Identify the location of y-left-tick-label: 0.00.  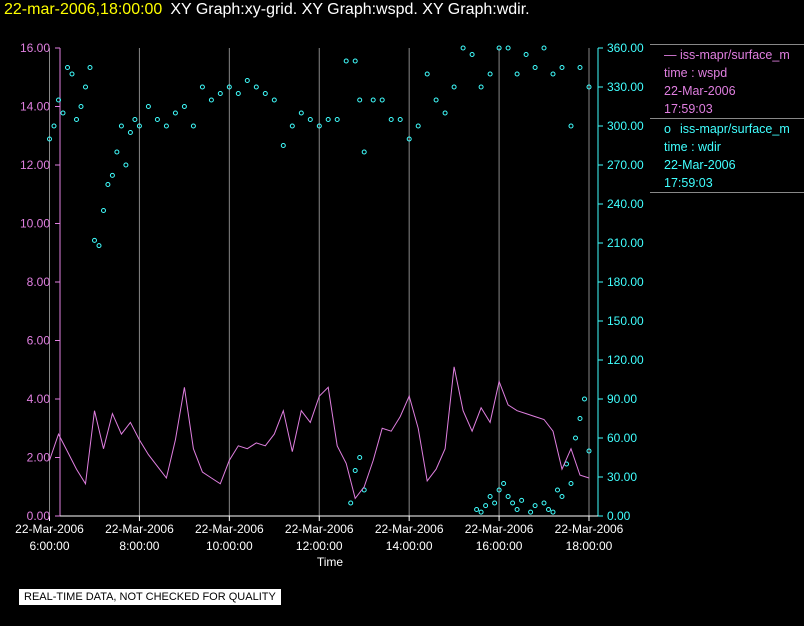
(39, 516).